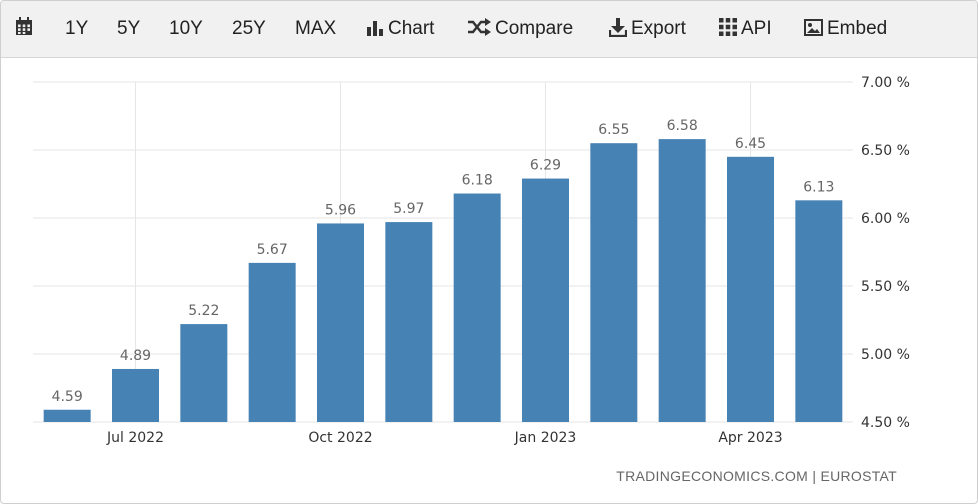 The height and width of the screenshot is (504, 978). What do you see at coordinates (129, 28) in the screenshot?
I see `range-5y-button: 5Y` at bounding box center [129, 28].